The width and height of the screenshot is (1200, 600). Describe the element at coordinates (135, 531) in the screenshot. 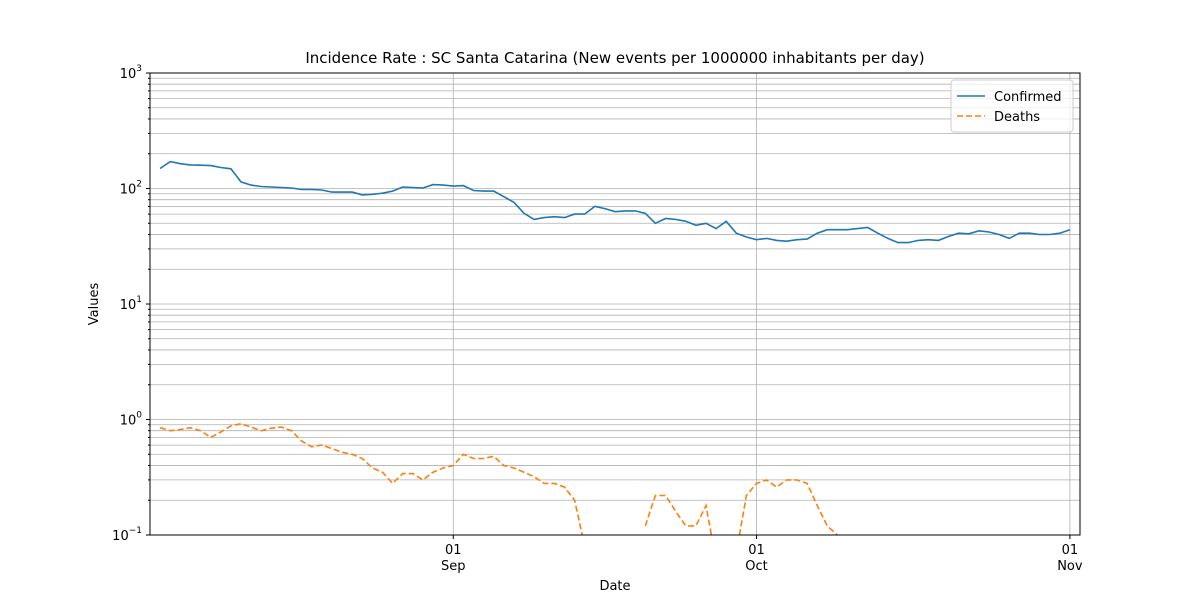

I see `y-tick-exponent: −1` at that location.